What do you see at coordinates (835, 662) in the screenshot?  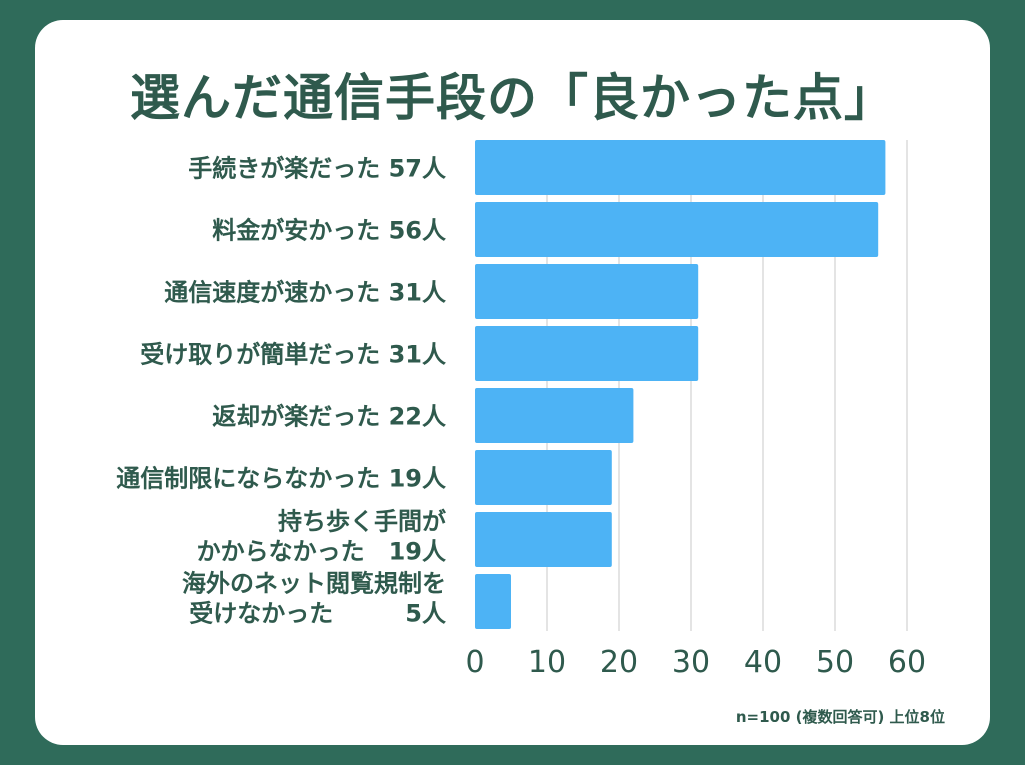 I see `x-tick-label: 50` at bounding box center [835, 662].